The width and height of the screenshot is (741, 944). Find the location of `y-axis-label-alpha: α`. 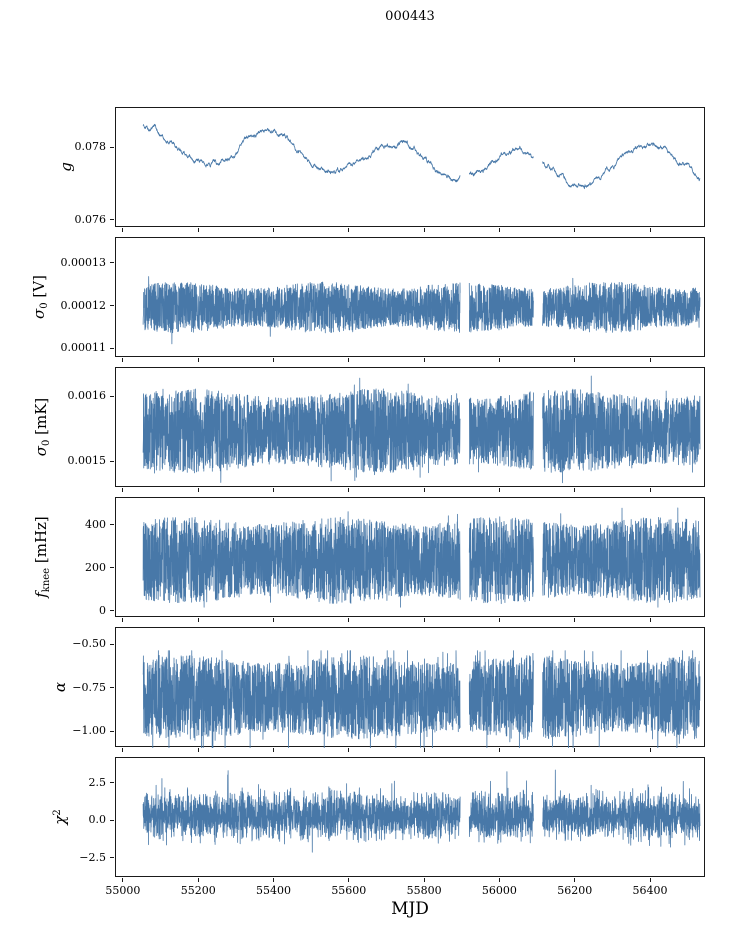

y-axis-label-alpha: α is located at coordinates (60, 687).